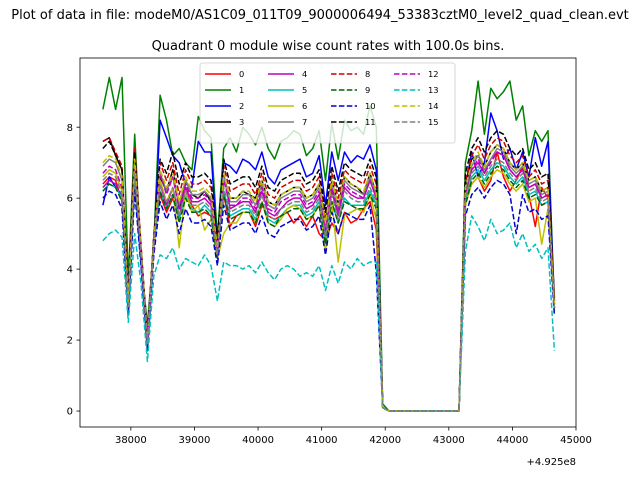  I want to click on legend-label-13: 13, so click(433, 90).